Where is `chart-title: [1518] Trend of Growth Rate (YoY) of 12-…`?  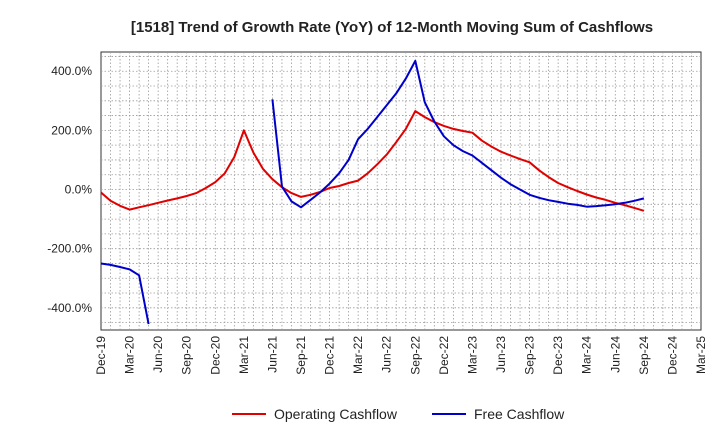
chart-title: [1518] Trend of Growth Rate (YoY) of 12-… is located at coordinates (392, 27).